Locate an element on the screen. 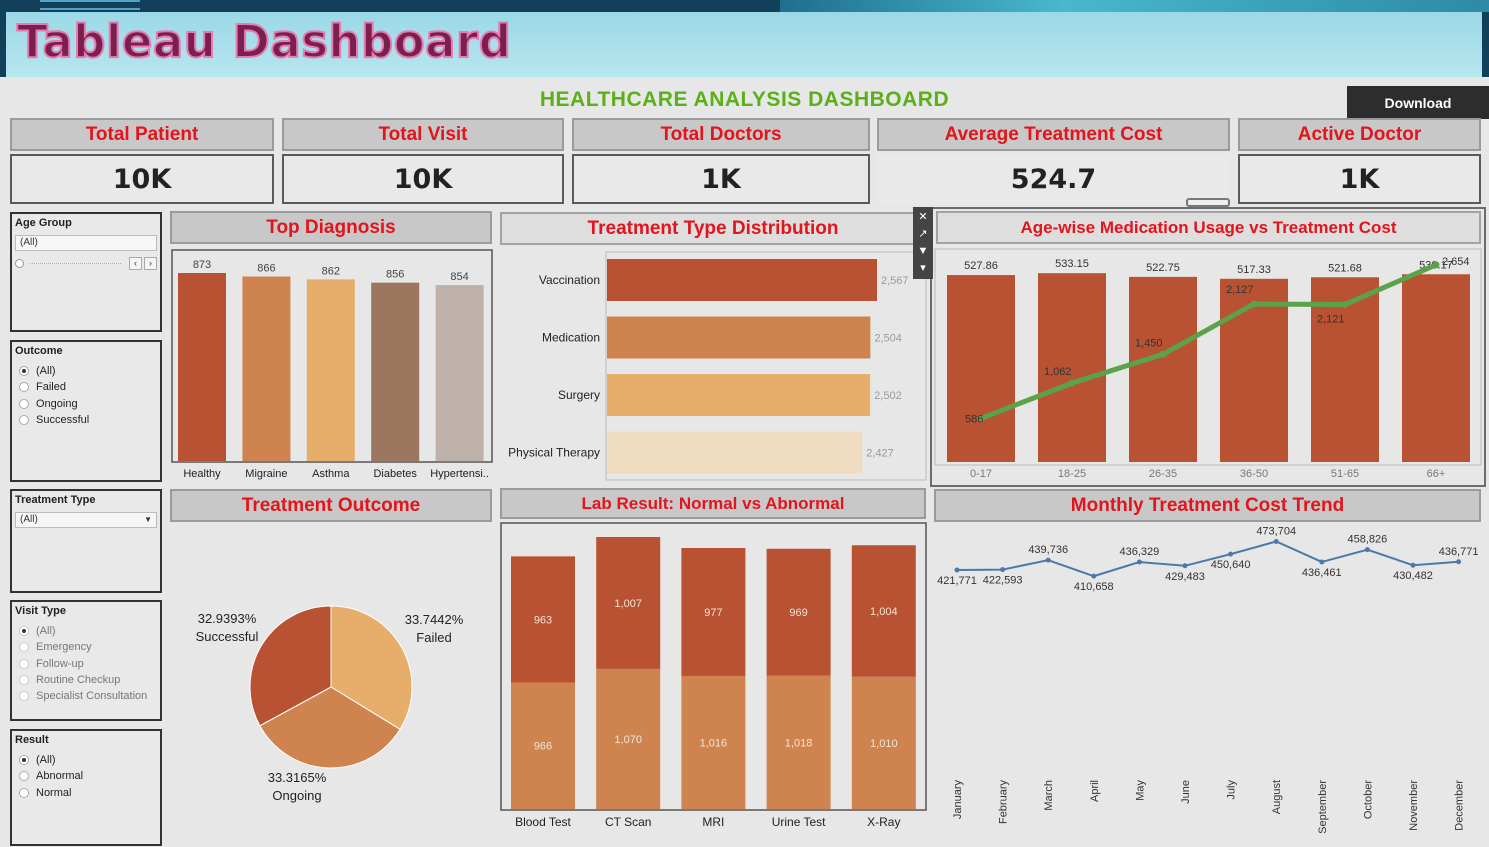  radio-option: Emergency is located at coordinates (86, 647).